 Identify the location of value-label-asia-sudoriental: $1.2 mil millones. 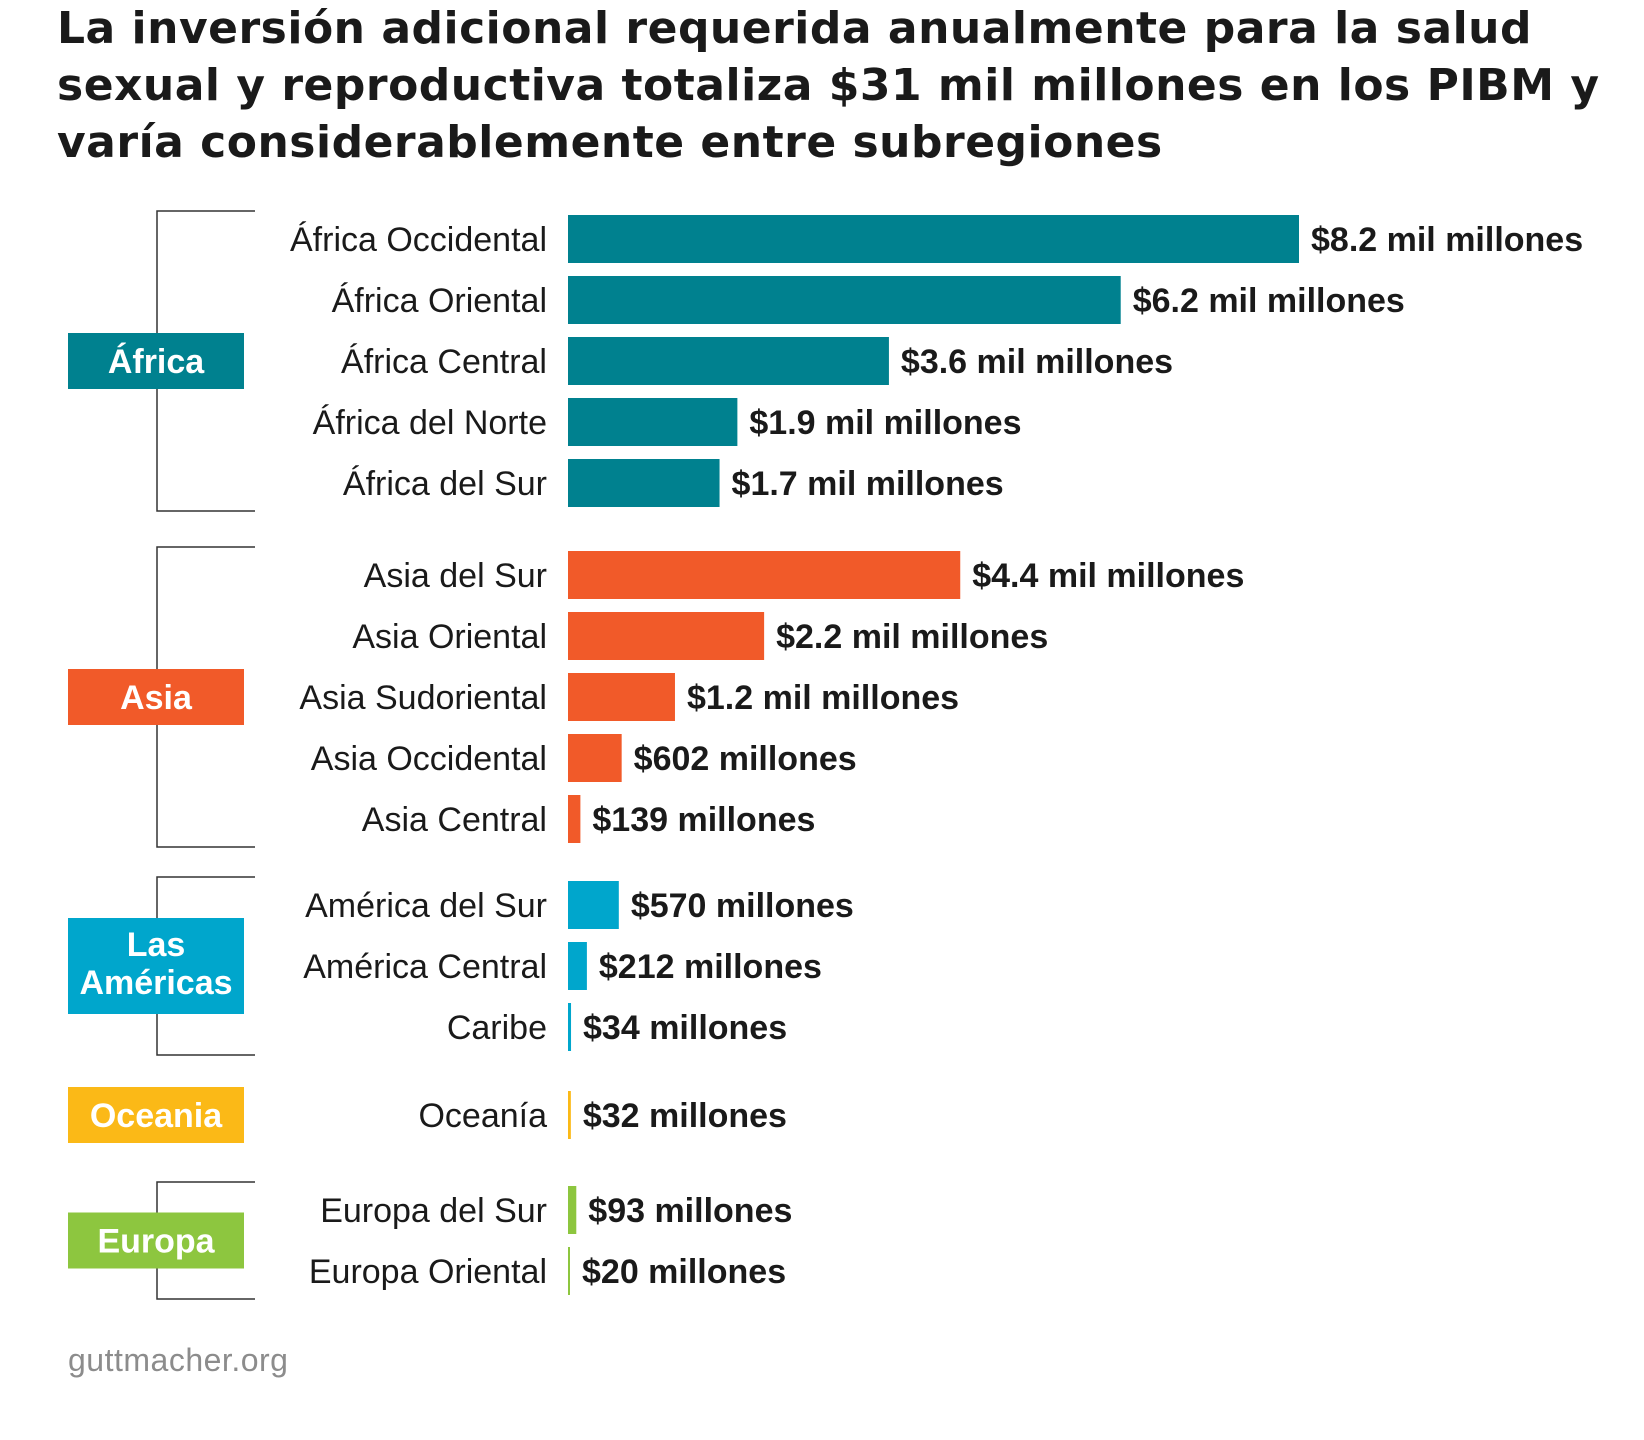
(823, 698).